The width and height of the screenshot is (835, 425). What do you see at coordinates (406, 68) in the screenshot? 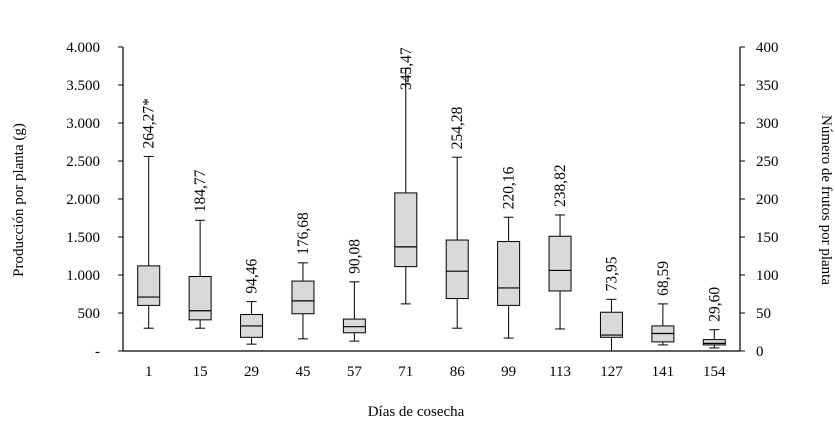
I see `data-label: 345,47` at bounding box center [406, 68].